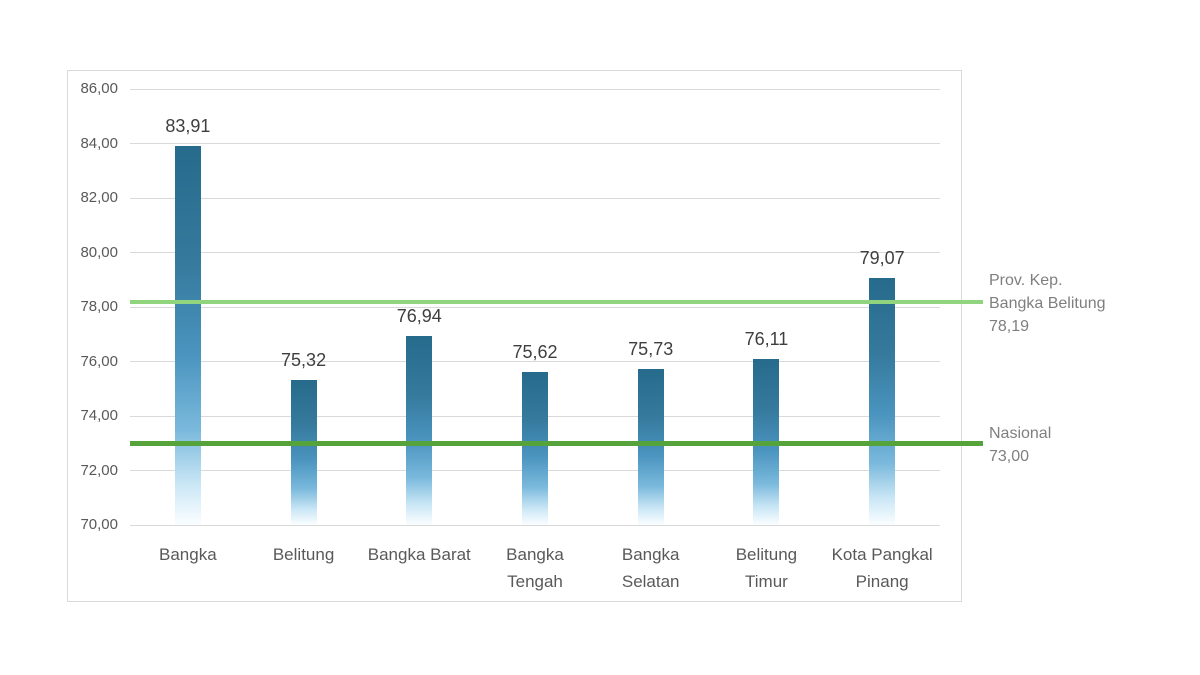  I want to click on x-axis-category-label-belitung-timur: Belitung Timur, so click(766, 568).